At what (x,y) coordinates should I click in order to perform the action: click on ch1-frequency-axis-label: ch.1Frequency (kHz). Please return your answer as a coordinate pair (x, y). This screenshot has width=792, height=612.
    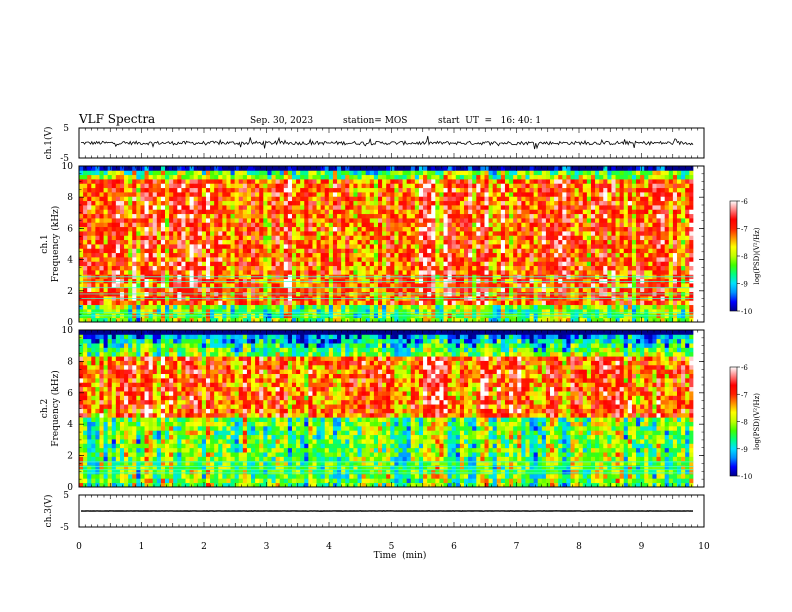
    Looking at the image, I should click on (50, 244).